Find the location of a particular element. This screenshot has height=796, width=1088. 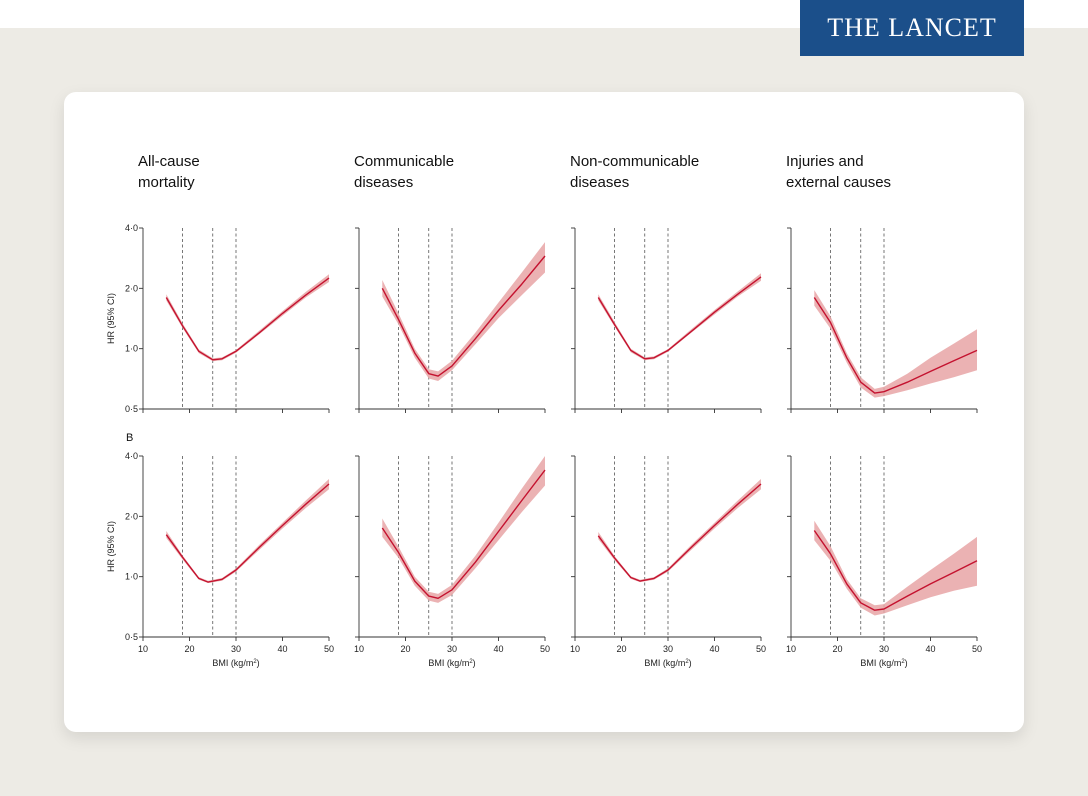

panel-title-line: external causes is located at coordinates (838, 182).